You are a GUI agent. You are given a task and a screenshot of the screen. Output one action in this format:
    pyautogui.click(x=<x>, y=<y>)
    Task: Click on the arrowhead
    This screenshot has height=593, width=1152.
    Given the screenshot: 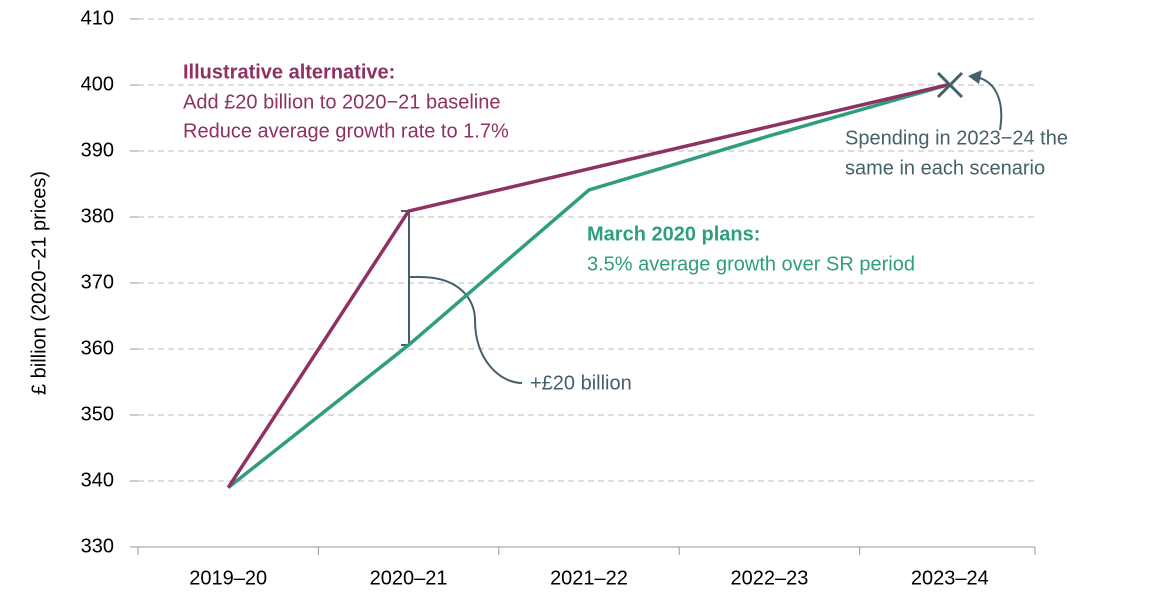 What is the action you would take?
    pyautogui.click(x=975, y=77)
    